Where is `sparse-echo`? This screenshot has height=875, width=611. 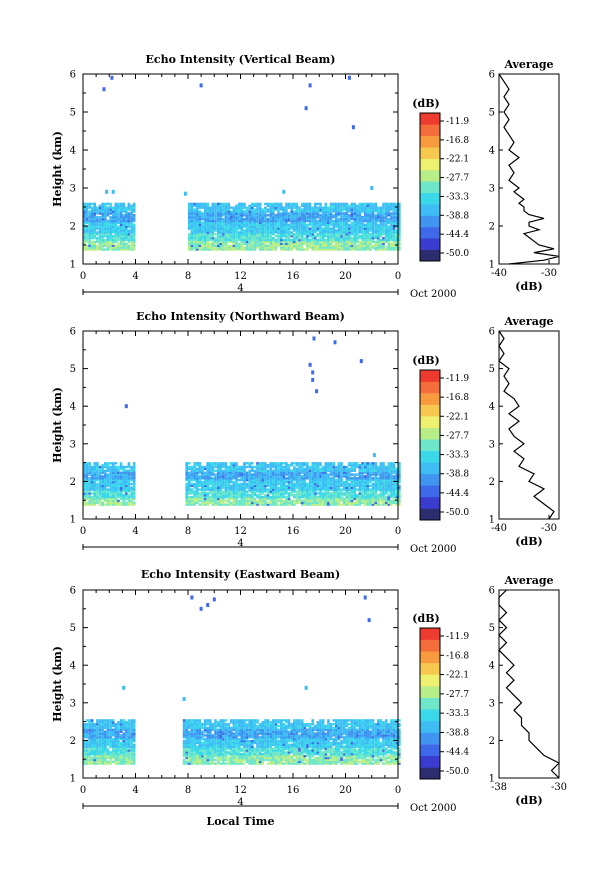 sparse-echo is located at coordinates (372, 188).